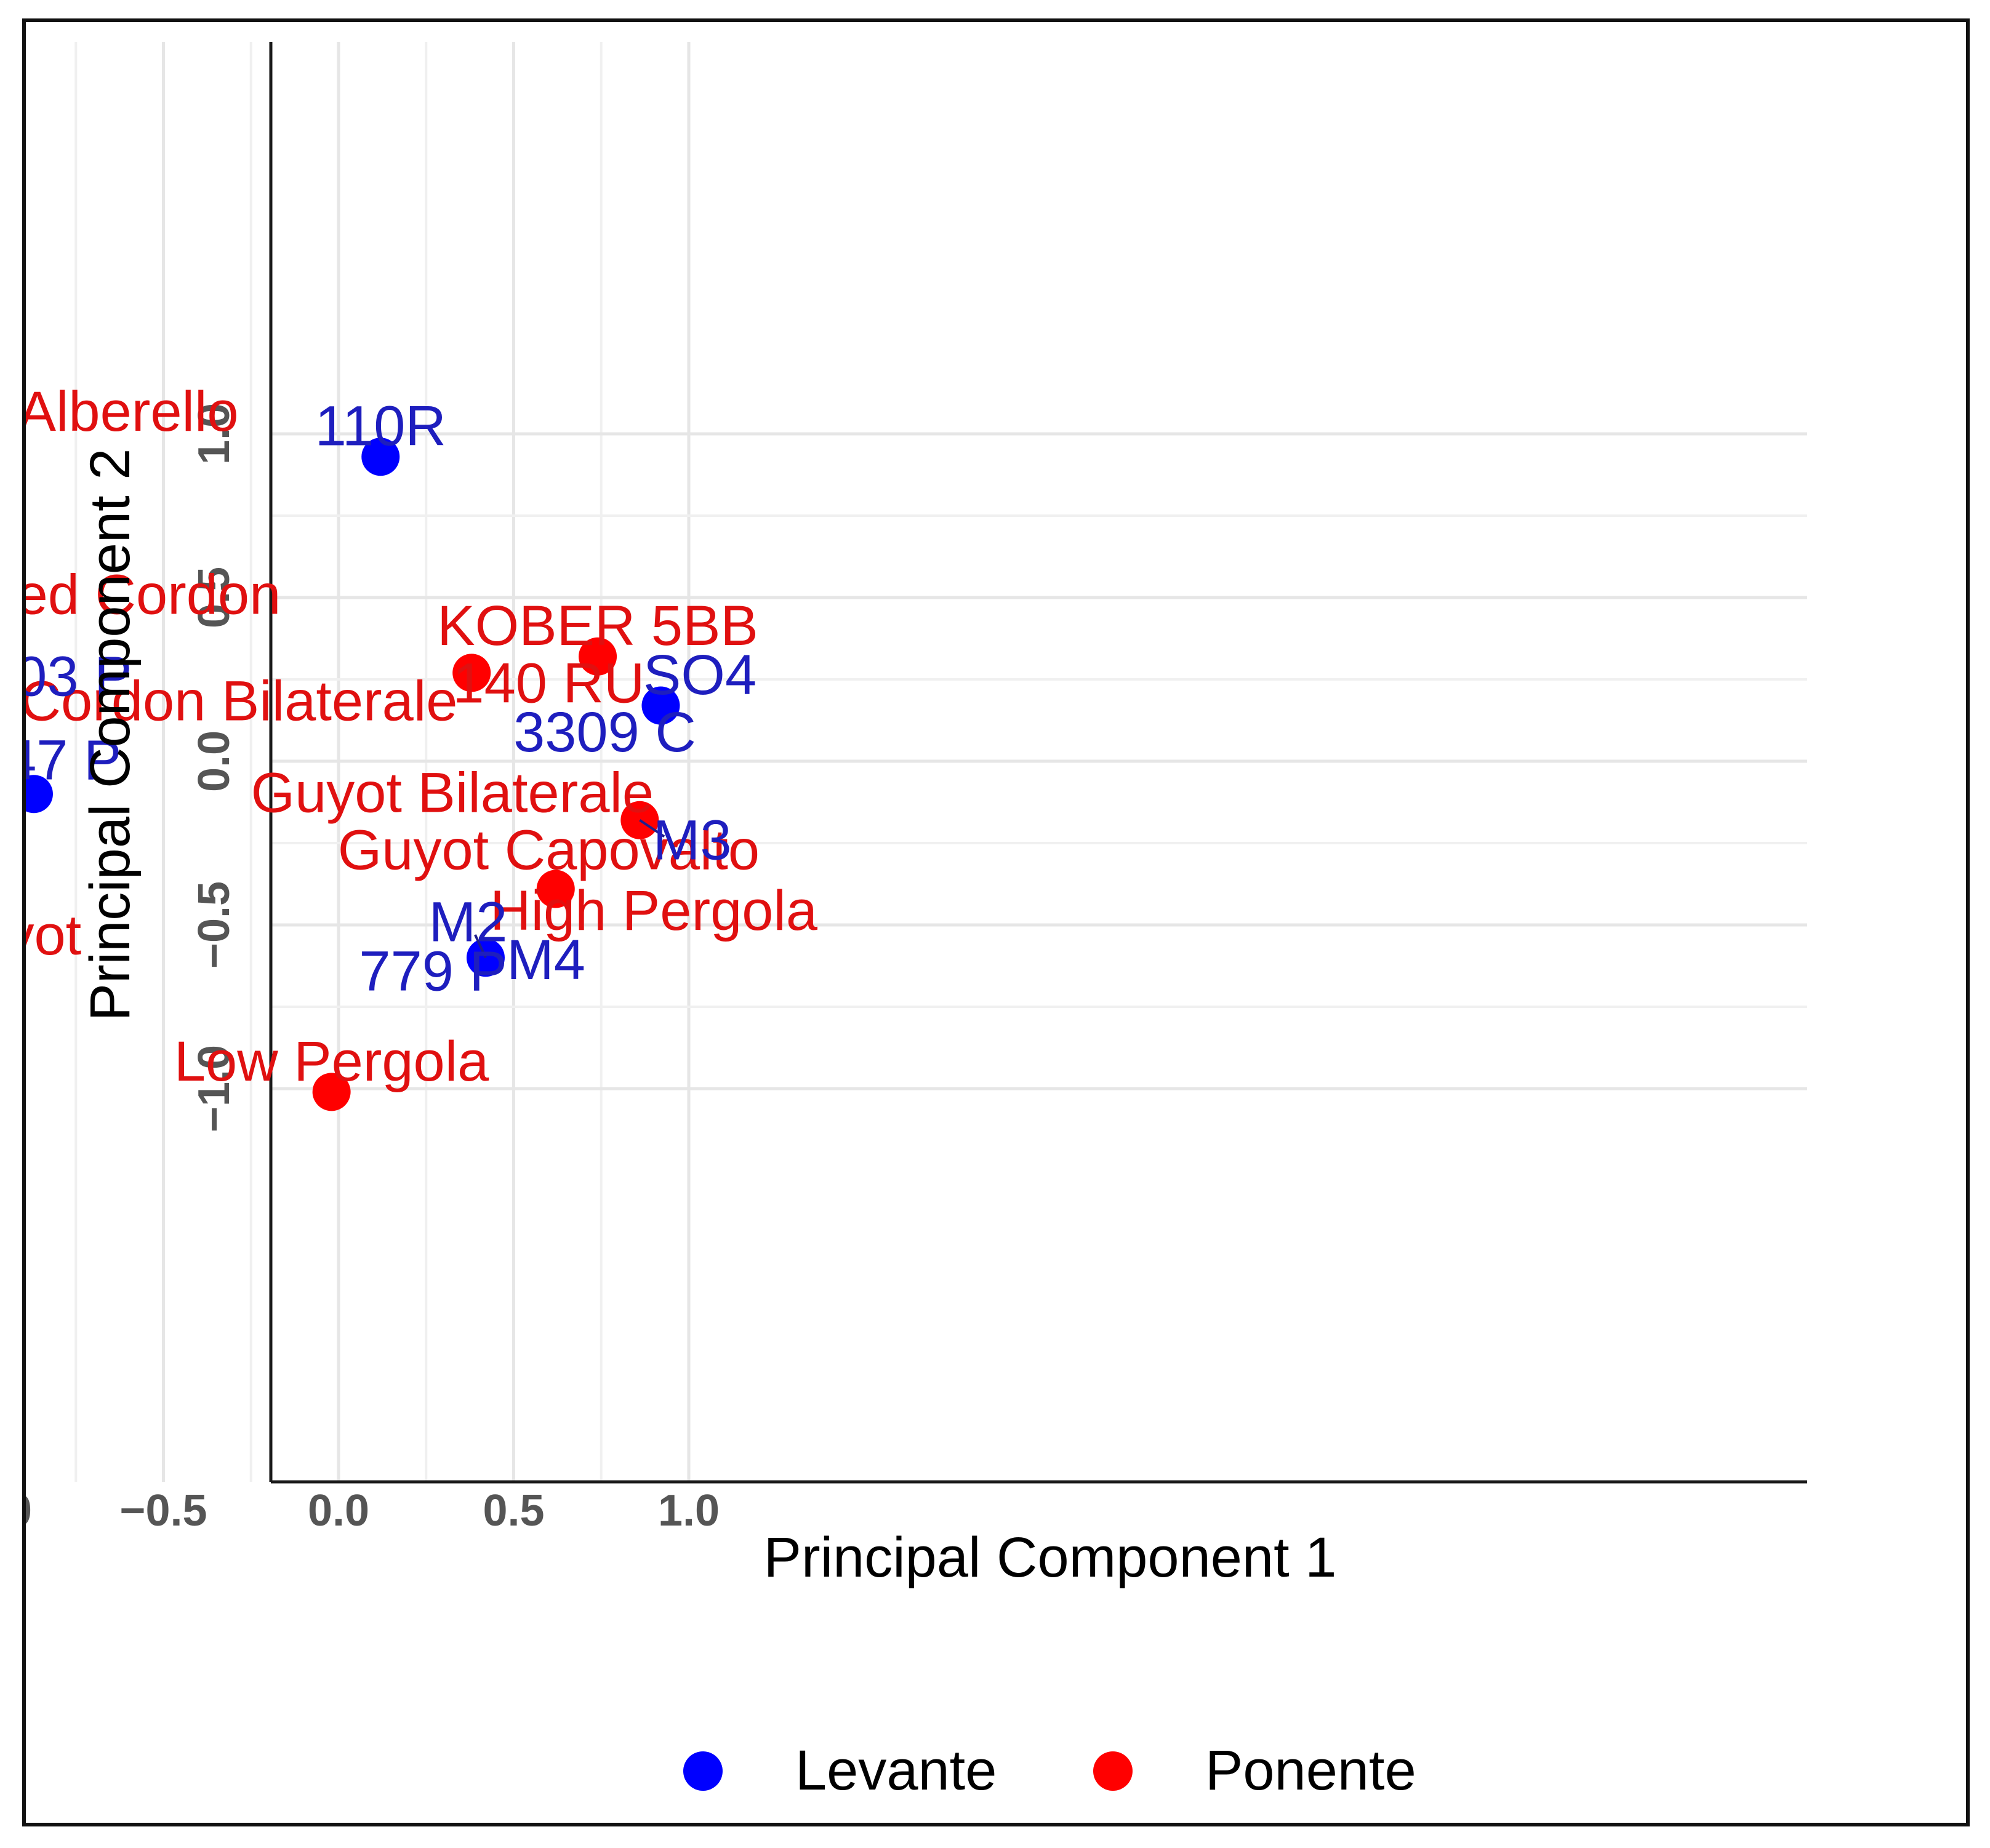  What do you see at coordinates (1050, 1557) in the screenshot?
I see `x-axis-title: Principal Component 1` at bounding box center [1050, 1557].